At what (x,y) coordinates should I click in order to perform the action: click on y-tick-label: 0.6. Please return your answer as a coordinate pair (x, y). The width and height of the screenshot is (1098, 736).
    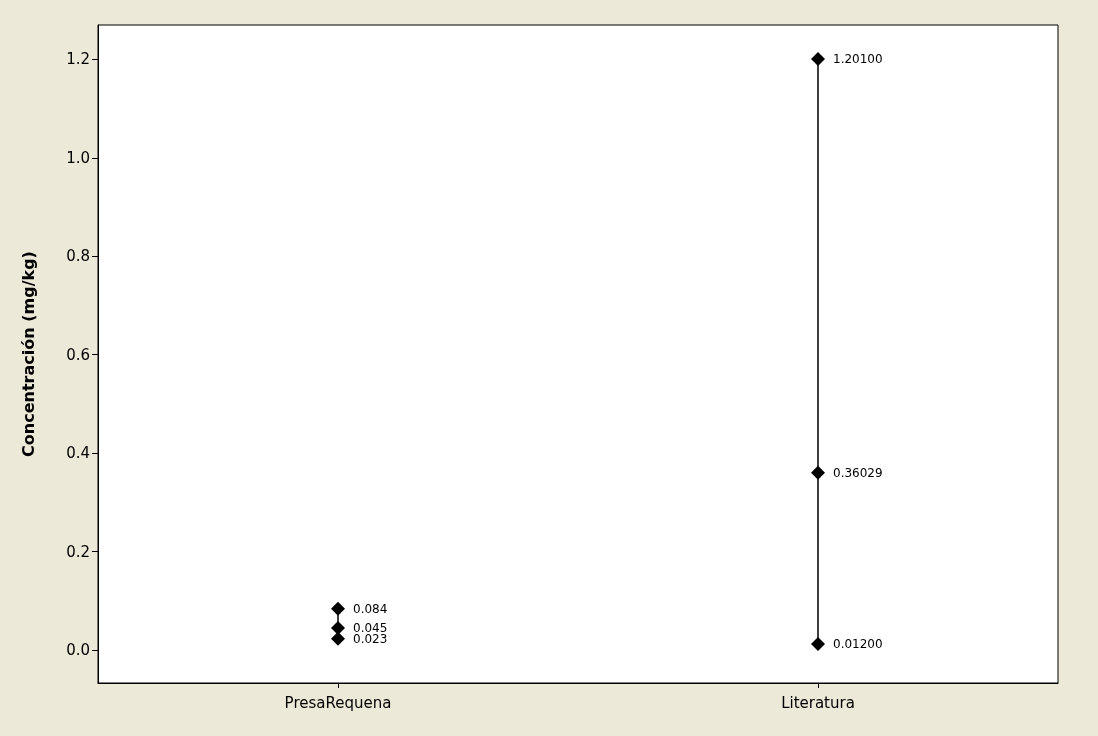
    Looking at the image, I should click on (78, 354).